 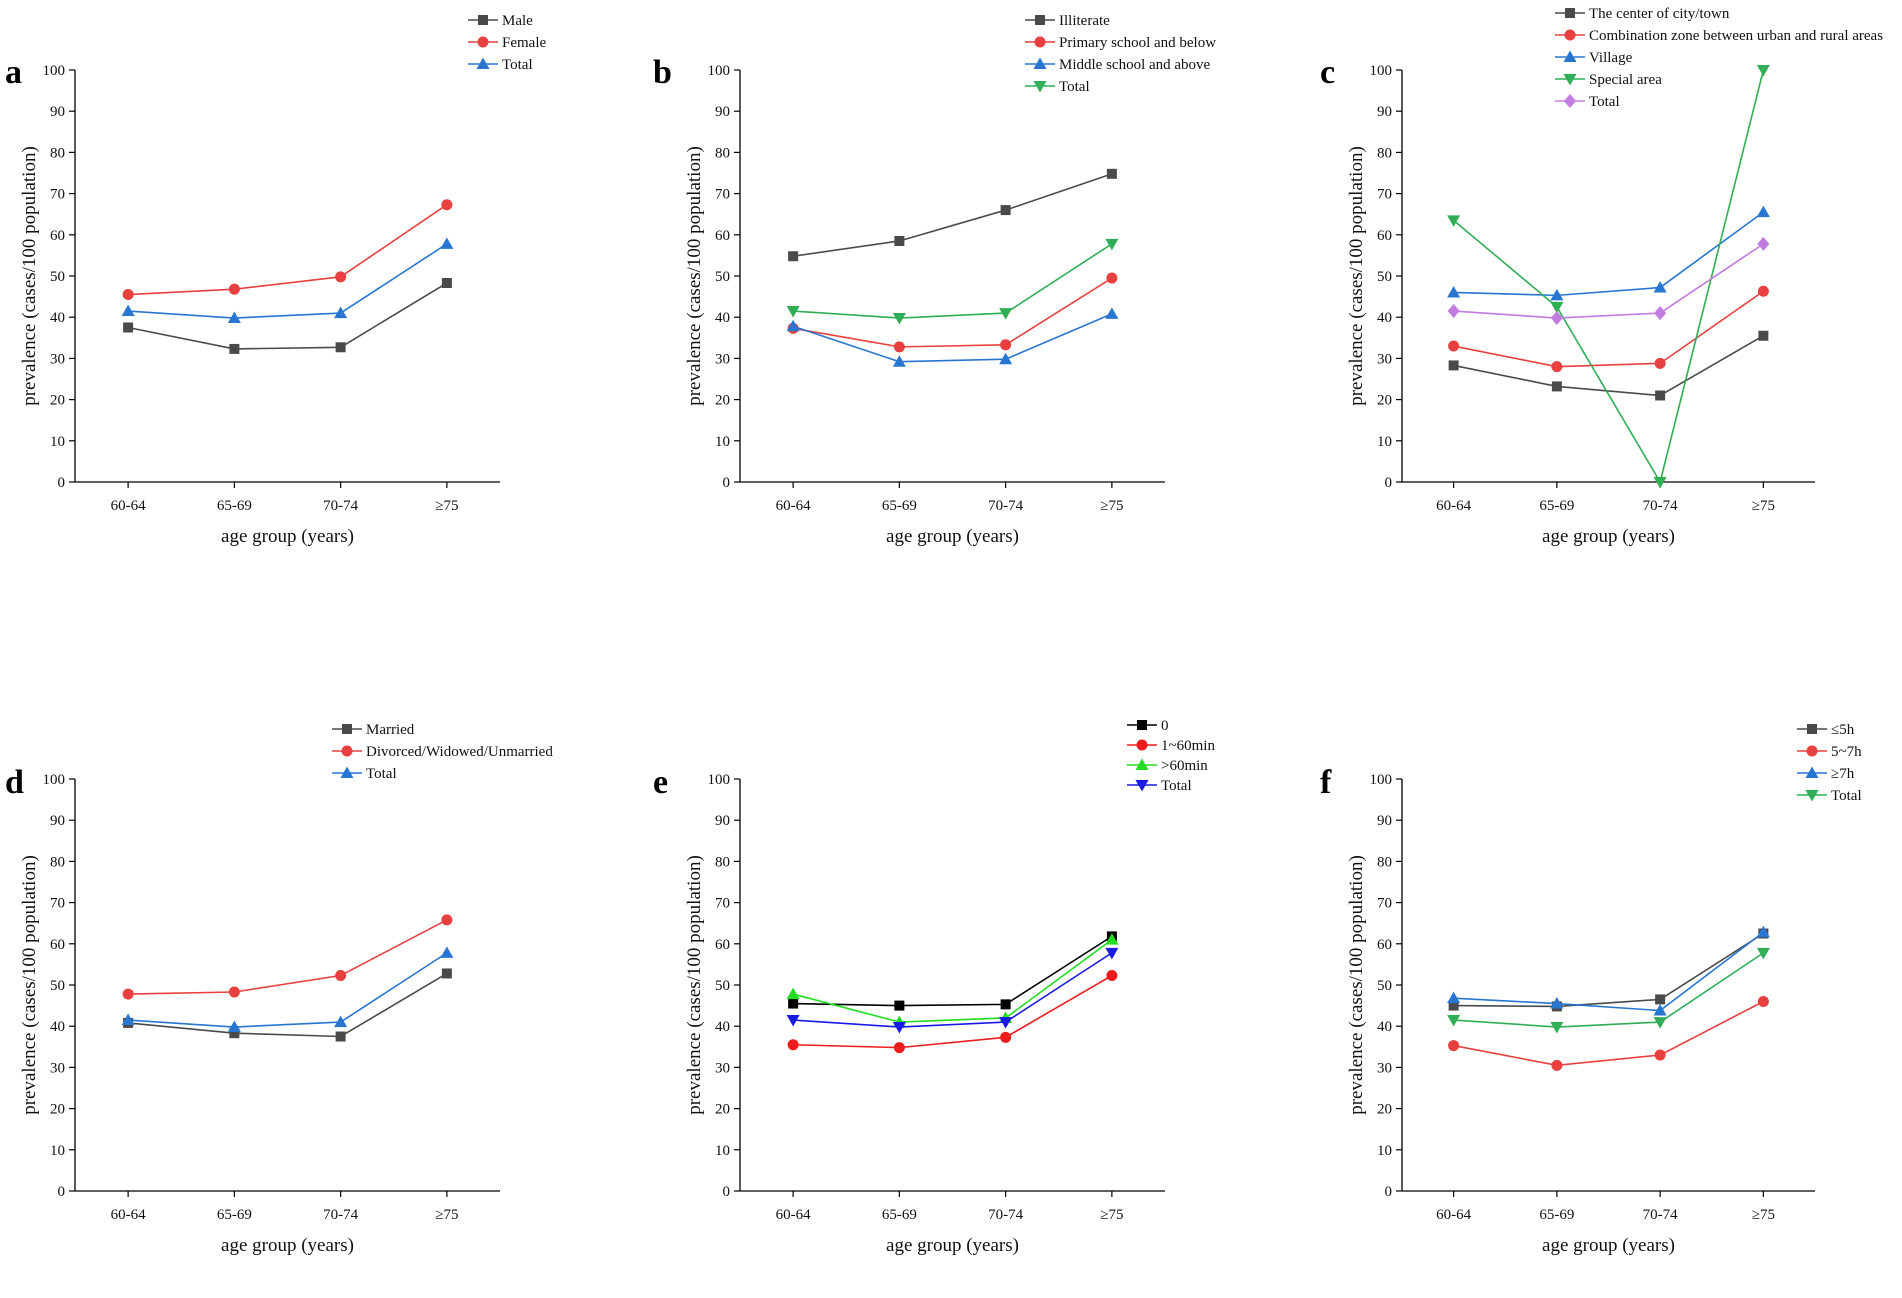 What do you see at coordinates (1135, 65) in the screenshot?
I see `legend-label: Middle school and above` at bounding box center [1135, 65].